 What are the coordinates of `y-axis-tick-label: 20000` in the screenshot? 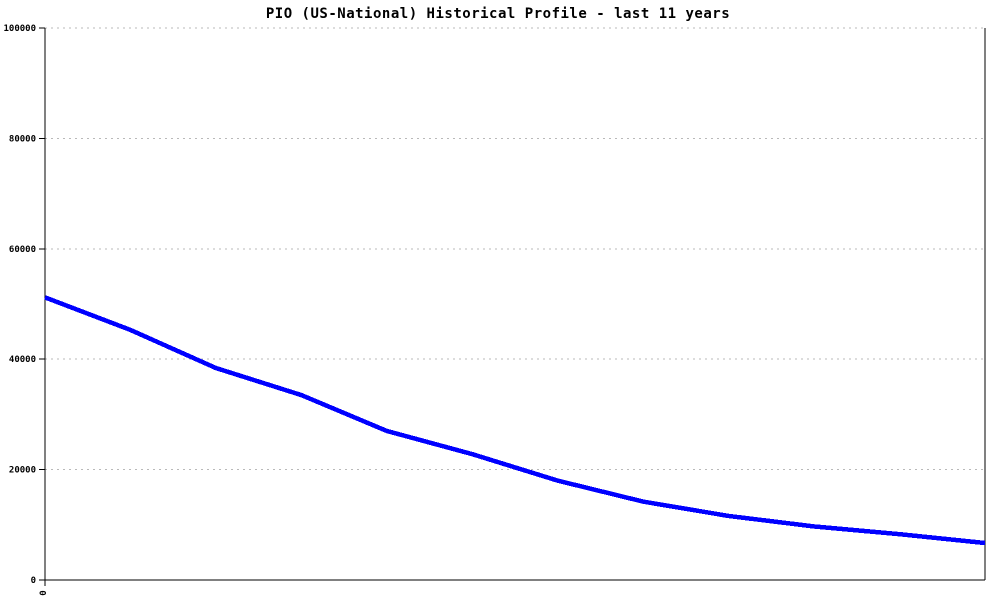 It's located at (22, 471).